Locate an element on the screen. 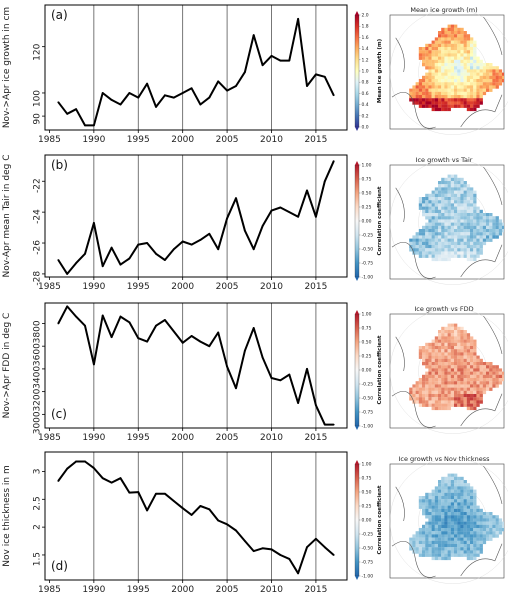  colorbar-bottom-extend is located at coordinates (357, 578).